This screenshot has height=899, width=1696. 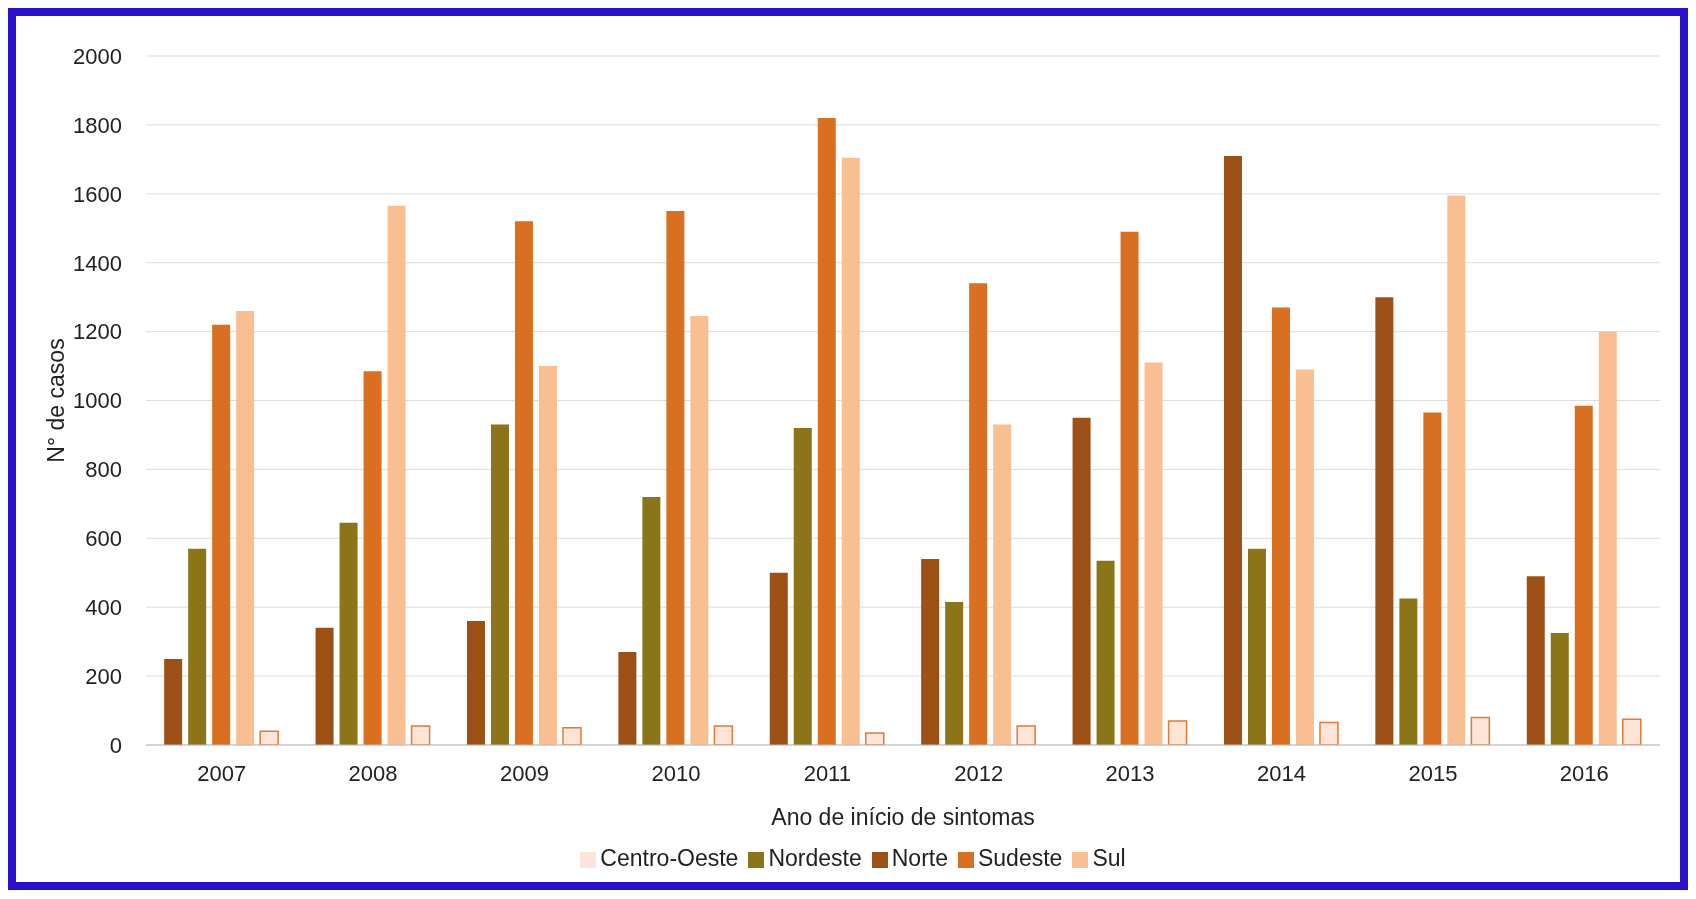 What do you see at coordinates (115, 745) in the screenshot?
I see `y-tick-label: 0` at bounding box center [115, 745].